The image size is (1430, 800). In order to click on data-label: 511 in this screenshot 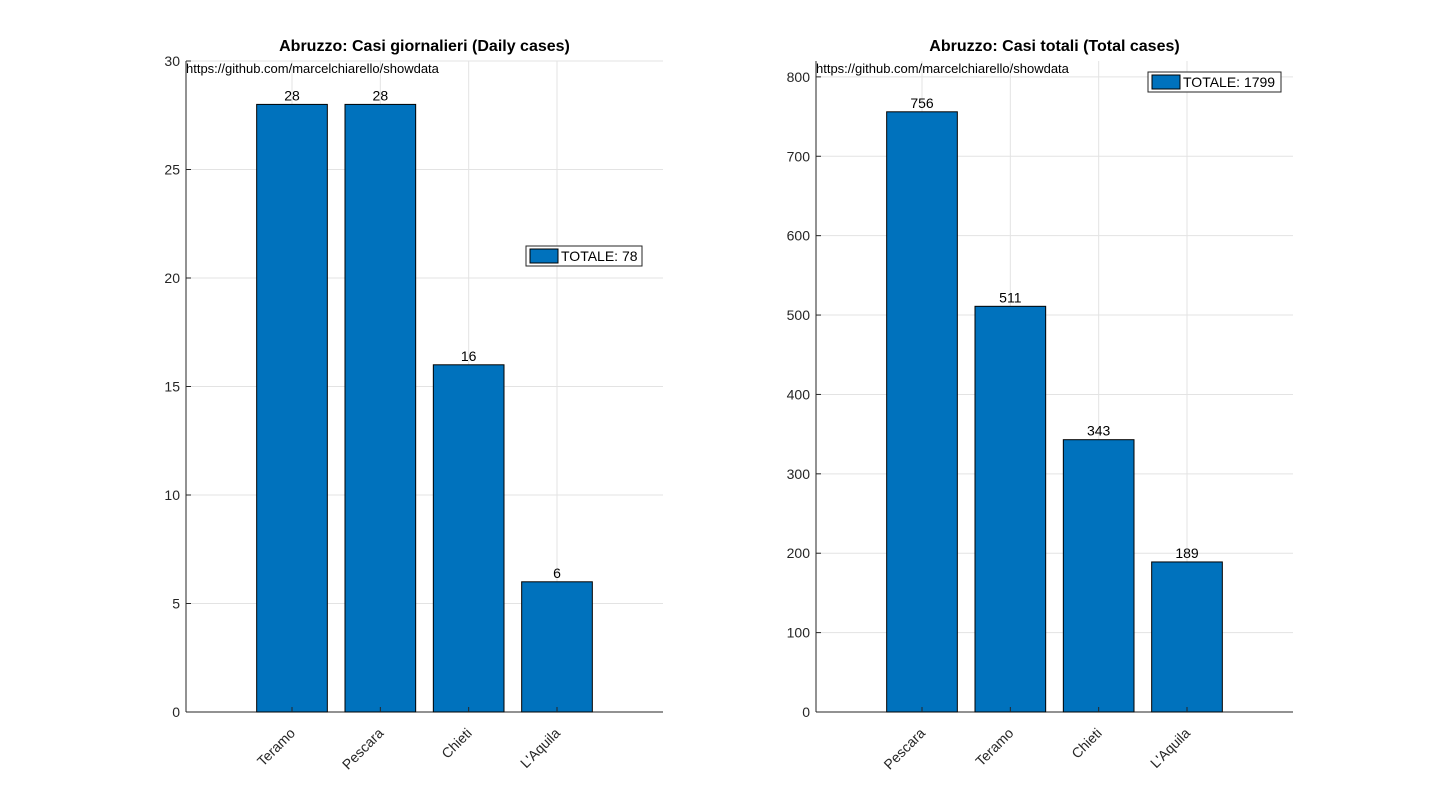, I will do `click(1010, 297)`.